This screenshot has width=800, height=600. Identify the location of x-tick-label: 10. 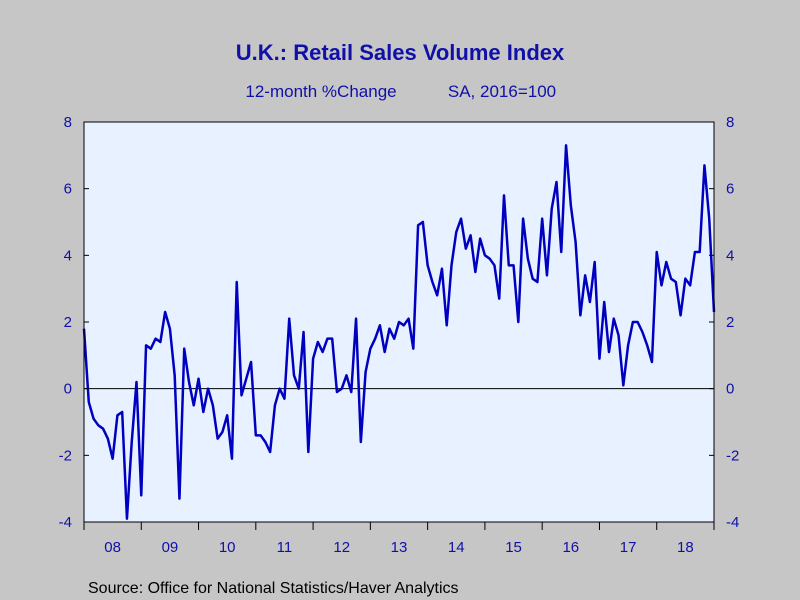
(227, 547).